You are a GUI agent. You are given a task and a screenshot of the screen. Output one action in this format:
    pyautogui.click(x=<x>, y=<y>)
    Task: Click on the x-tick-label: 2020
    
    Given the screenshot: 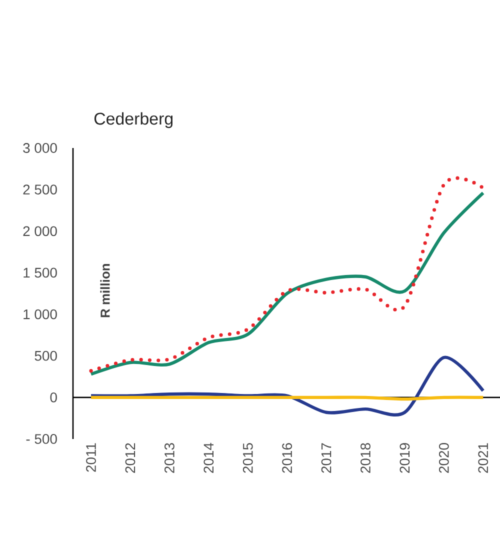 What is the action you would take?
    pyautogui.click(x=443, y=458)
    